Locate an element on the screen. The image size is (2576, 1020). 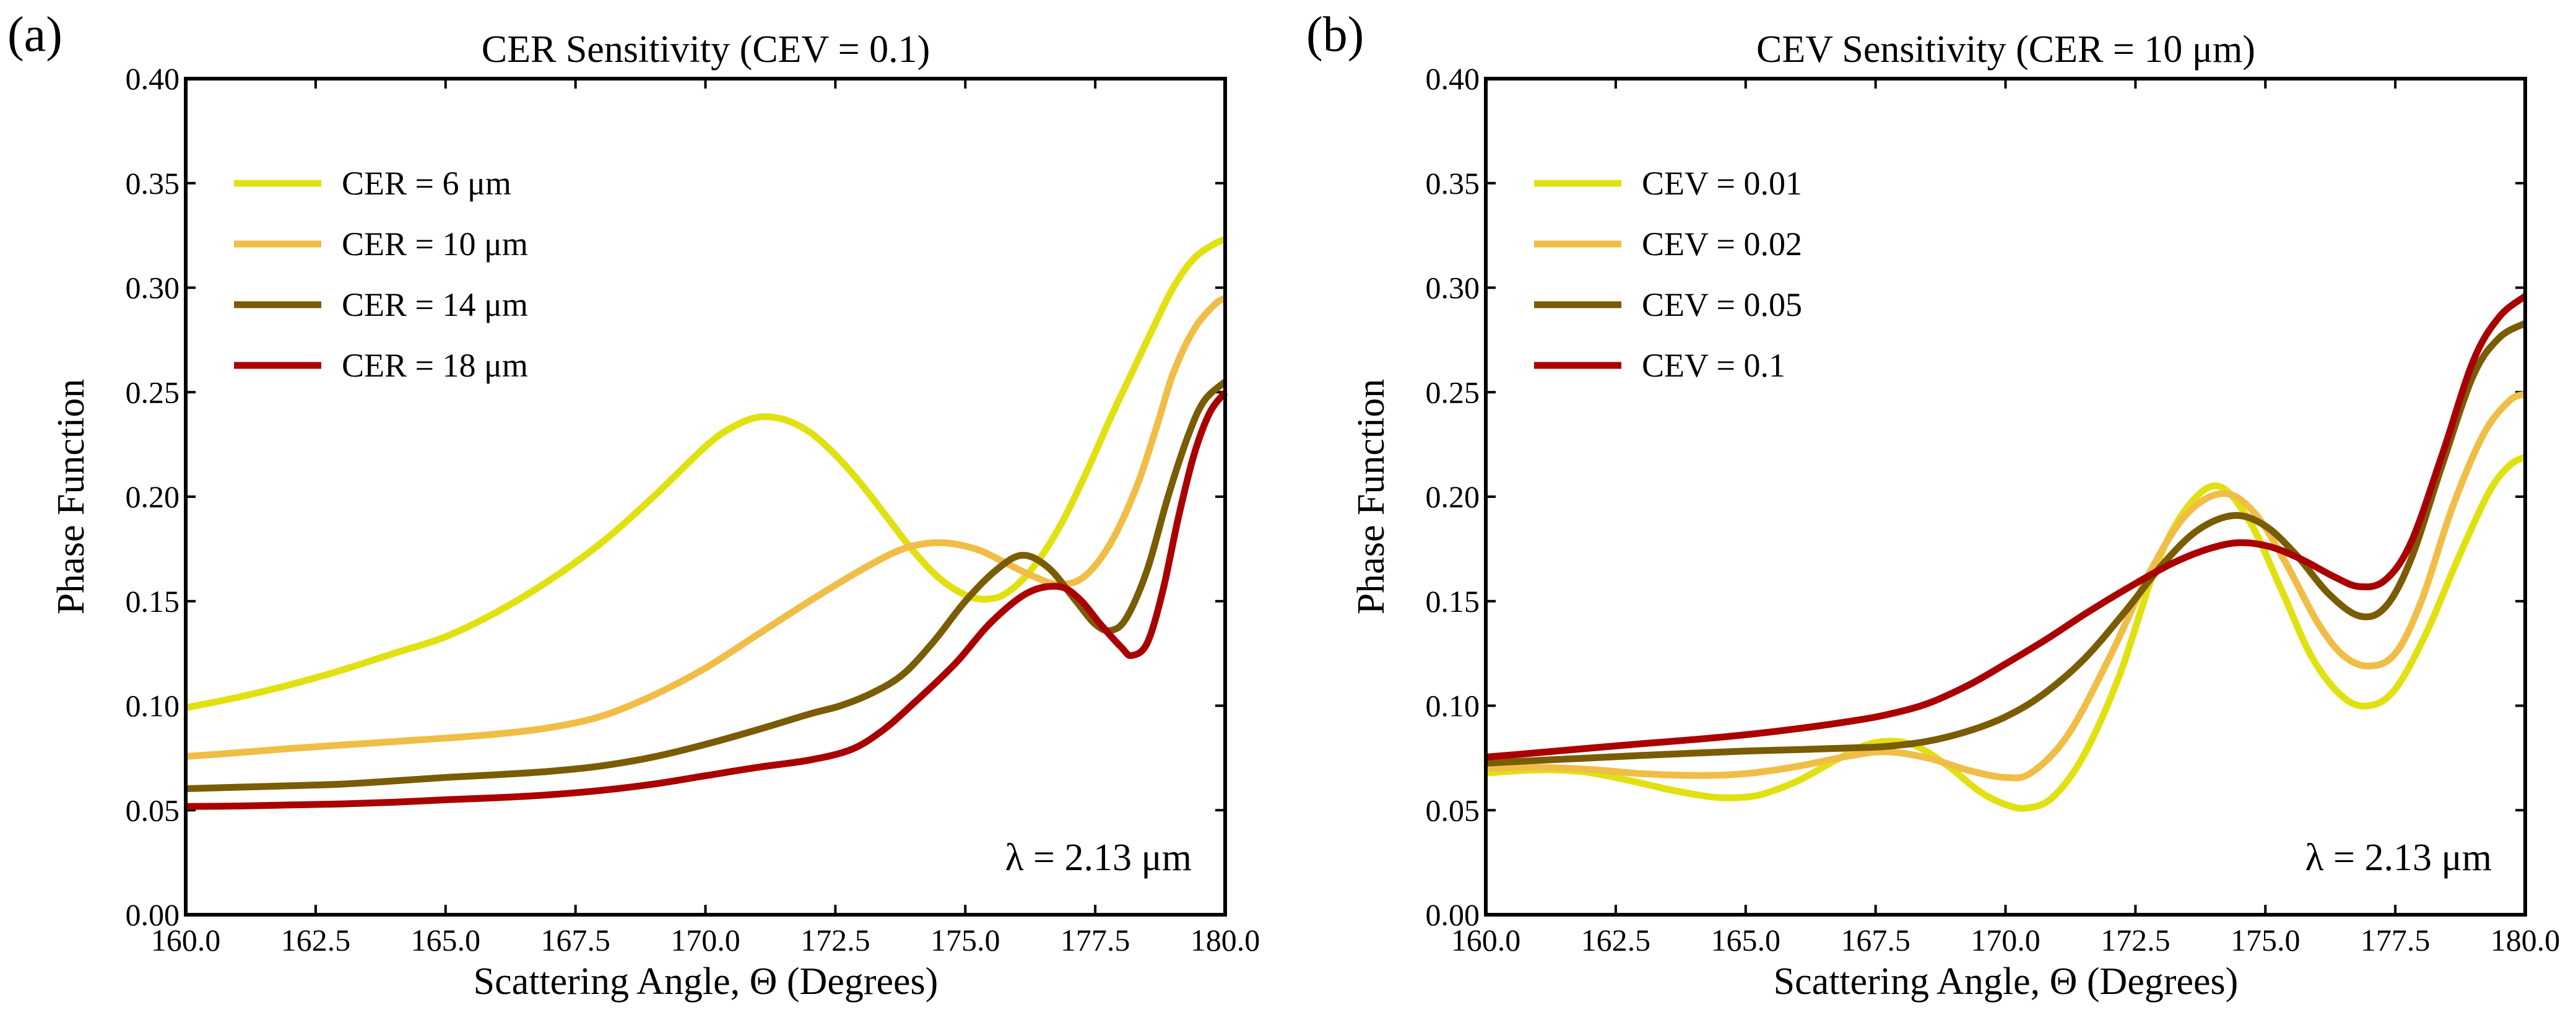
legend-label: CEV = 0.05 is located at coordinates (1722, 304).